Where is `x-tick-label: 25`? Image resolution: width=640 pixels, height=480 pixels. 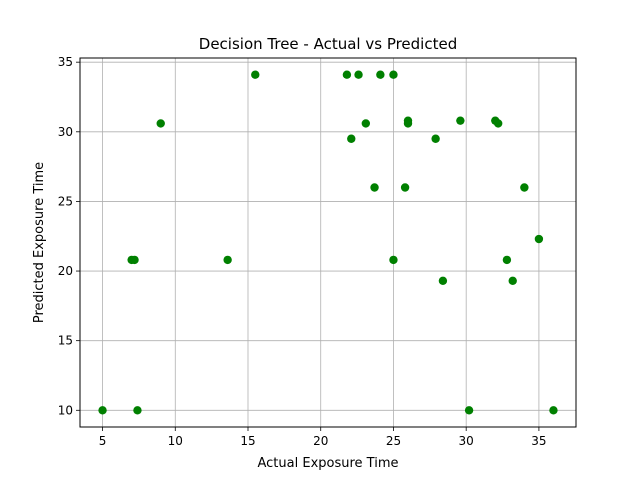
x-tick-label: 25 is located at coordinates (393, 441).